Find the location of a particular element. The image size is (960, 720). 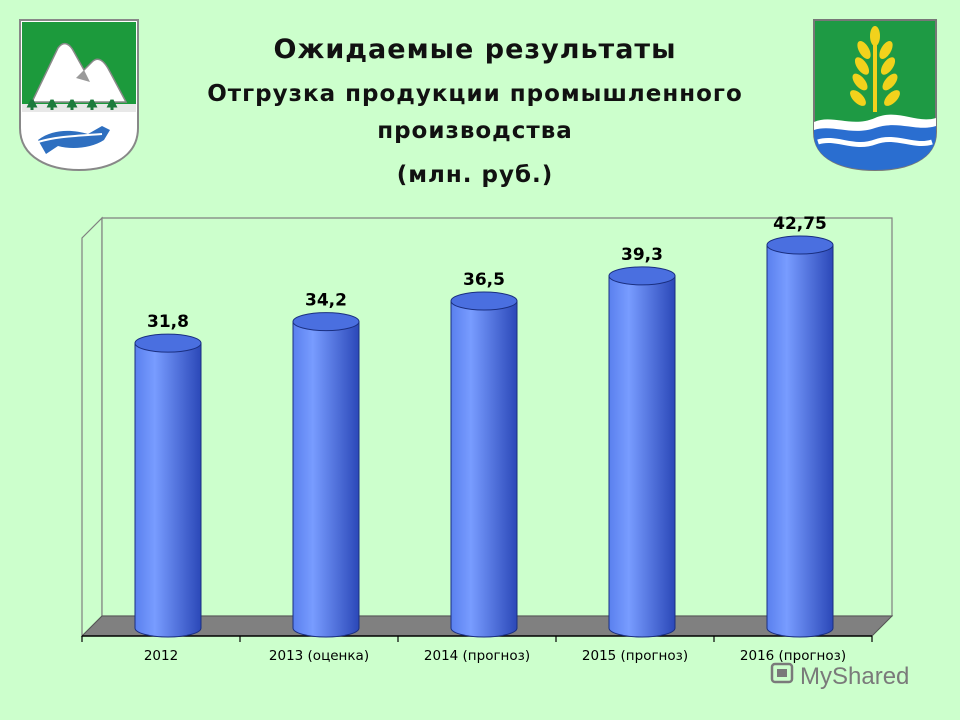

page-title: Ожидаемые результаты is located at coordinates (475, 49).